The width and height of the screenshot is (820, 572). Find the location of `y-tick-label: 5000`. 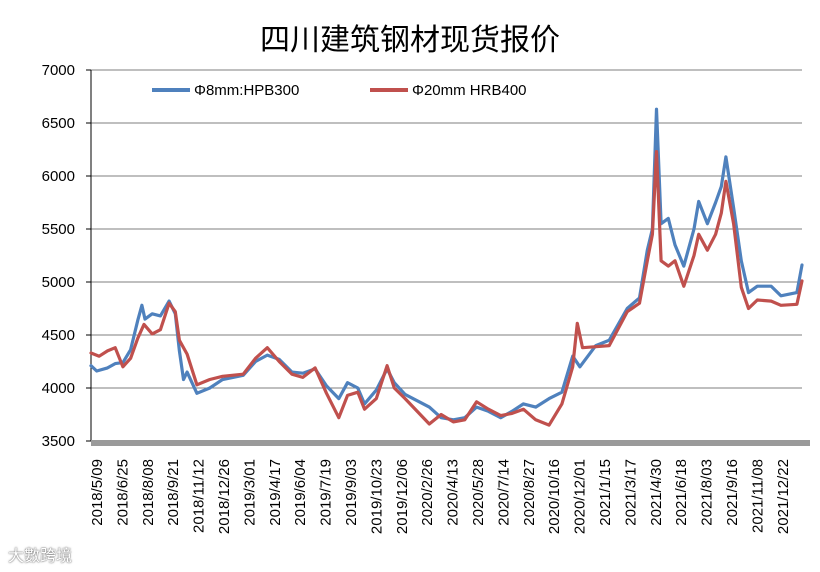

y-tick-label: 5000 is located at coordinates (58, 282).